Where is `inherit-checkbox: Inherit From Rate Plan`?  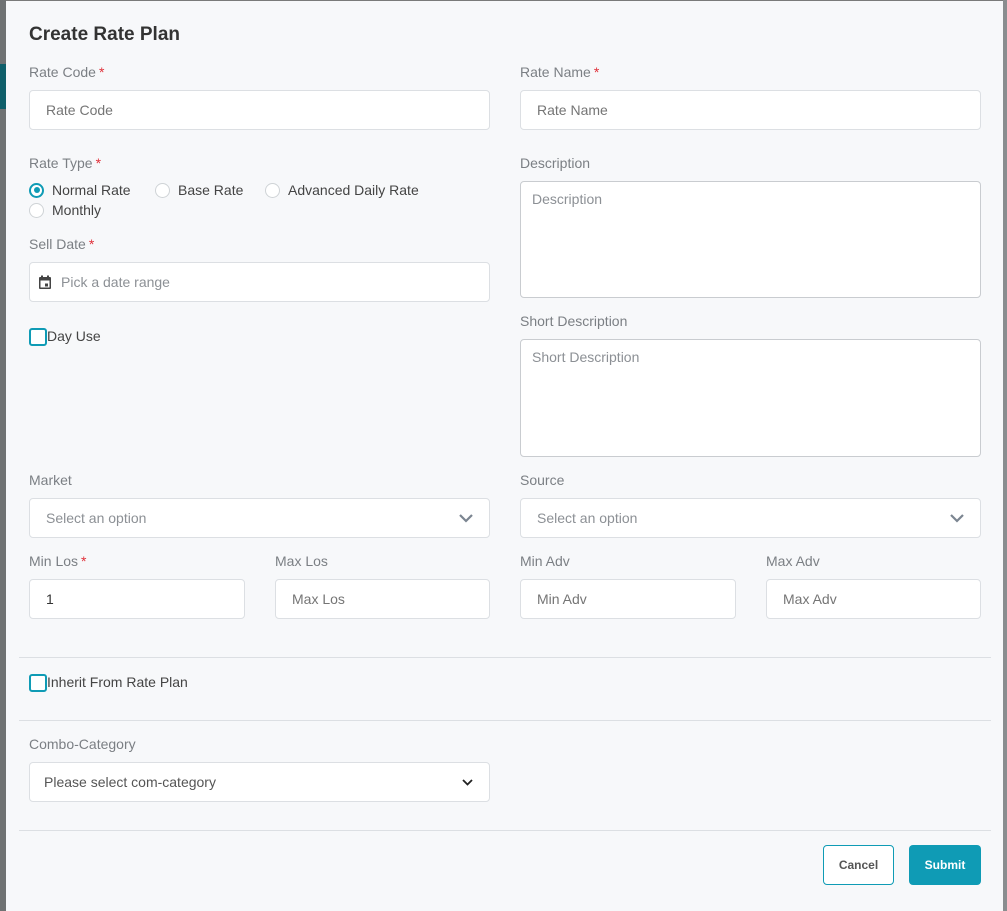
inherit-checkbox: Inherit From Rate Plan is located at coordinates (108, 683).